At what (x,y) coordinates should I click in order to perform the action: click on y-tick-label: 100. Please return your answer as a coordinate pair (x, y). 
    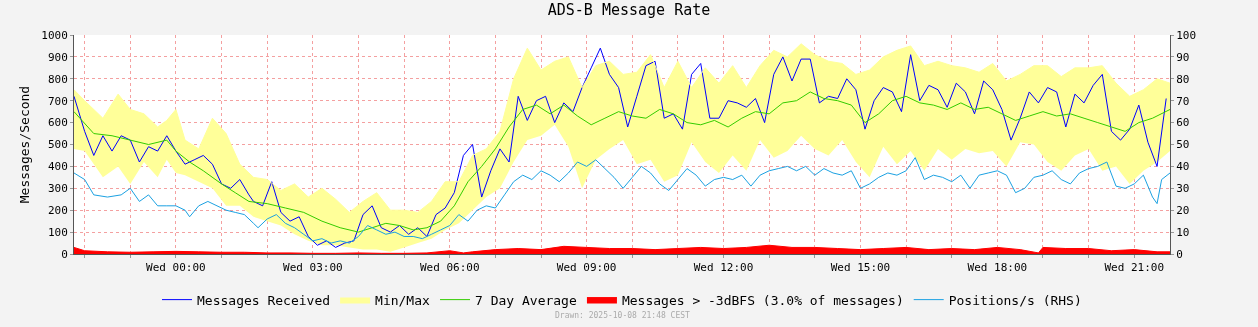
    Looking at the image, I should click on (57, 232).